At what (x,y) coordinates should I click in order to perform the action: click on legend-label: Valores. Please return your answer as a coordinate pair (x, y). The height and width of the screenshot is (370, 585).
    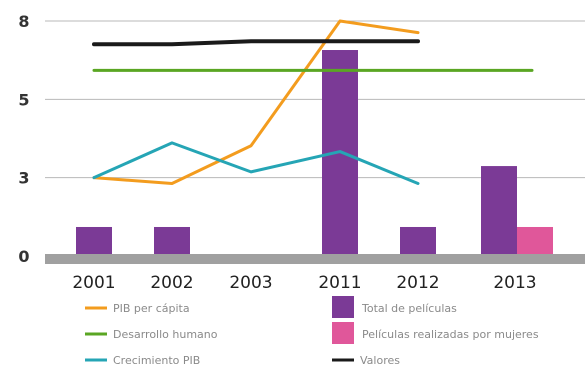
    Looking at the image, I should click on (380, 360).